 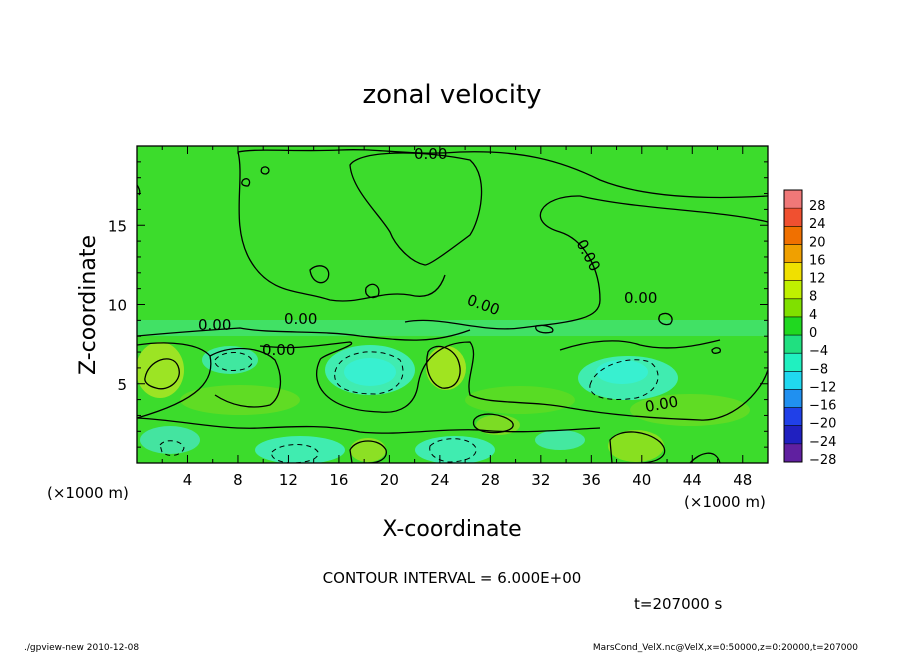 What do you see at coordinates (692, 480) in the screenshot?
I see `x-tick-label: 44` at bounding box center [692, 480].